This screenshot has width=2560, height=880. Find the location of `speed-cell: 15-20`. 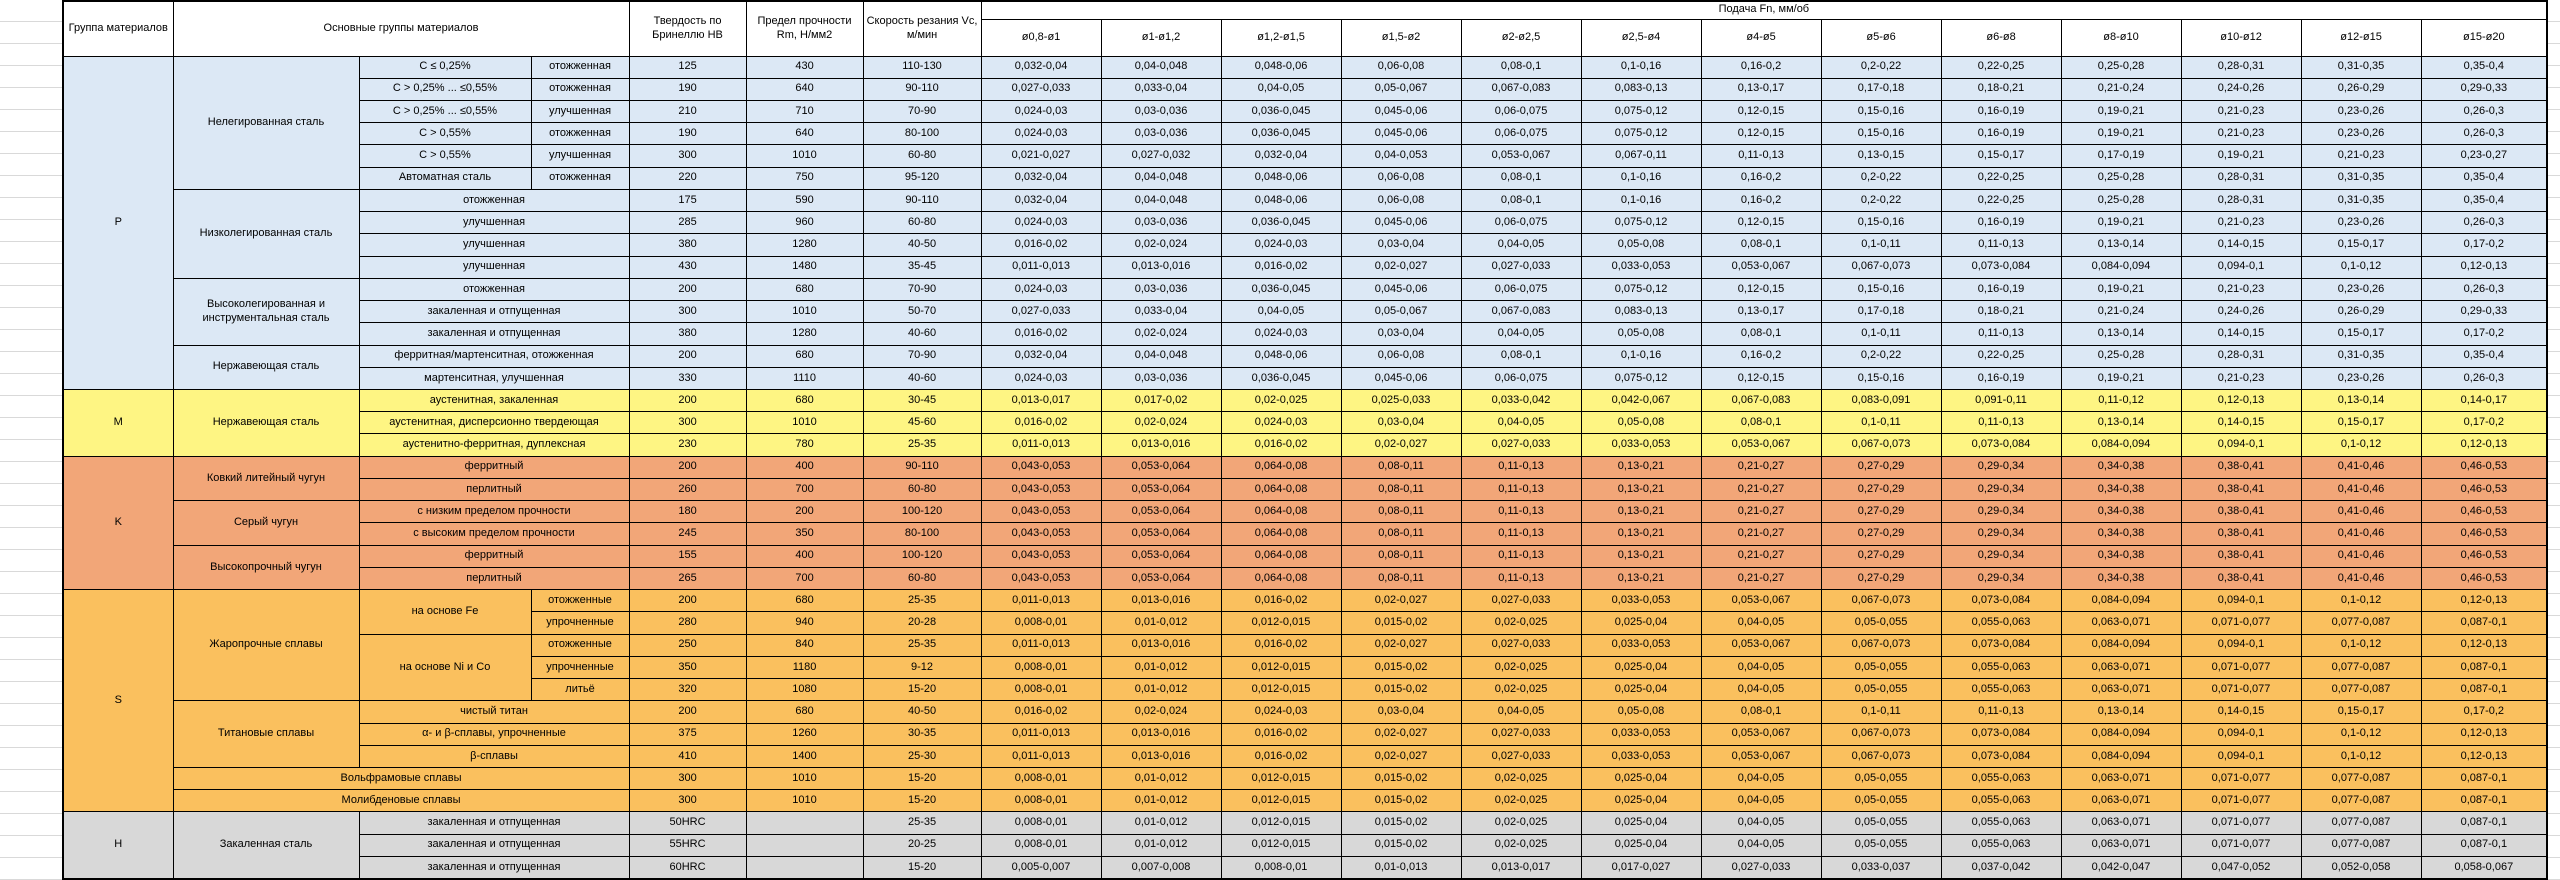

speed-cell: 15-20 is located at coordinates (922, 801).